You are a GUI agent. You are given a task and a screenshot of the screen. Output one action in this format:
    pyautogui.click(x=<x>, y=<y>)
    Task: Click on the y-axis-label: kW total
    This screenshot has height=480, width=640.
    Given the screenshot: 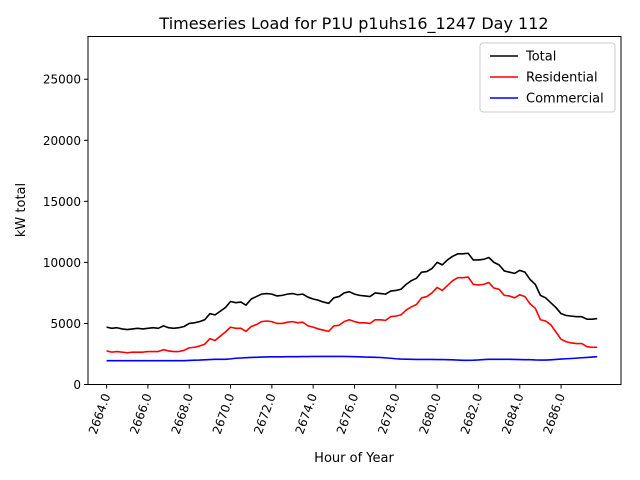 What is the action you would take?
    pyautogui.click(x=21, y=210)
    